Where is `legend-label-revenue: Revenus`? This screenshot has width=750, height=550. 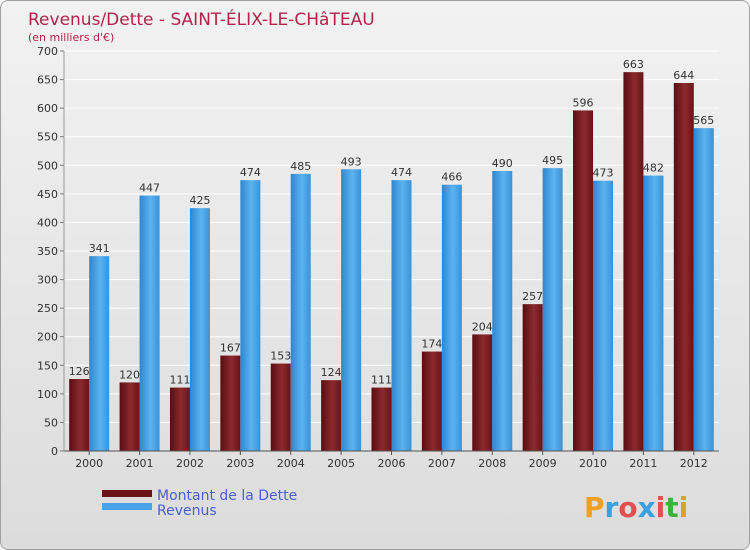
legend-label-revenue: Revenus is located at coordinates (187, 511).